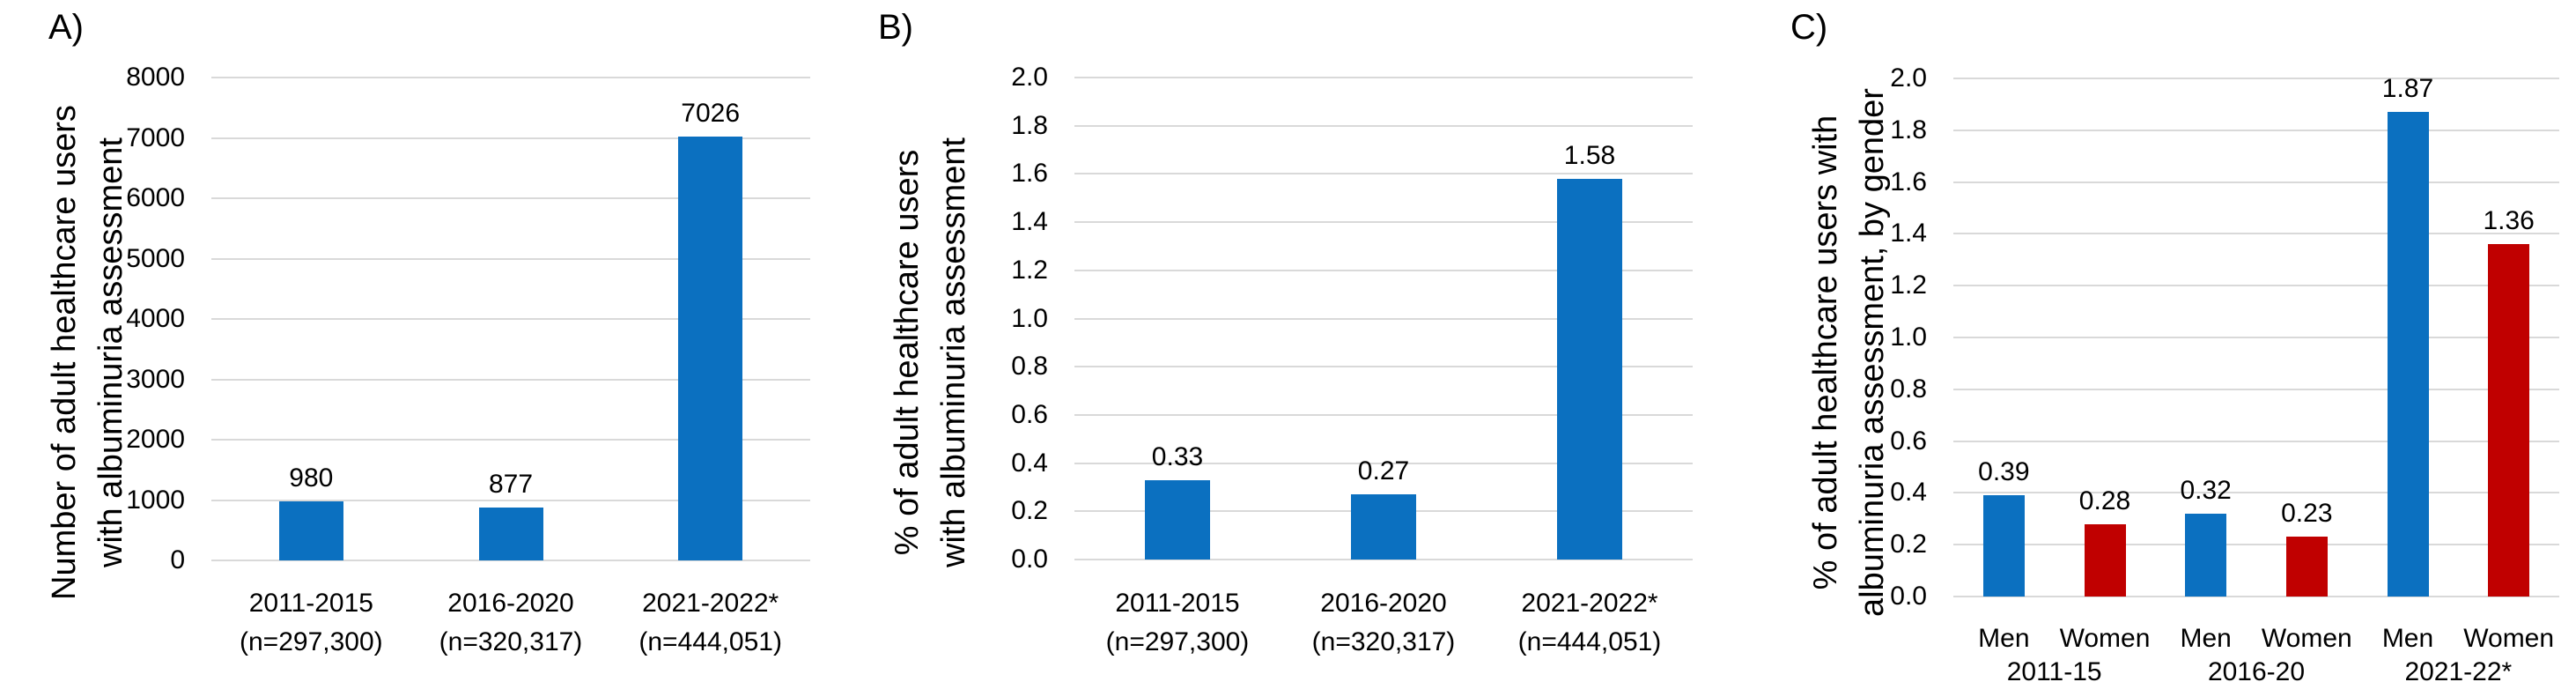 Image resolution: width=2576 pixels, height=682 pixels. Describe the element at coordinates (2407, 89) in the screenshot. I see `bar-value-label: 1.87` at that location.